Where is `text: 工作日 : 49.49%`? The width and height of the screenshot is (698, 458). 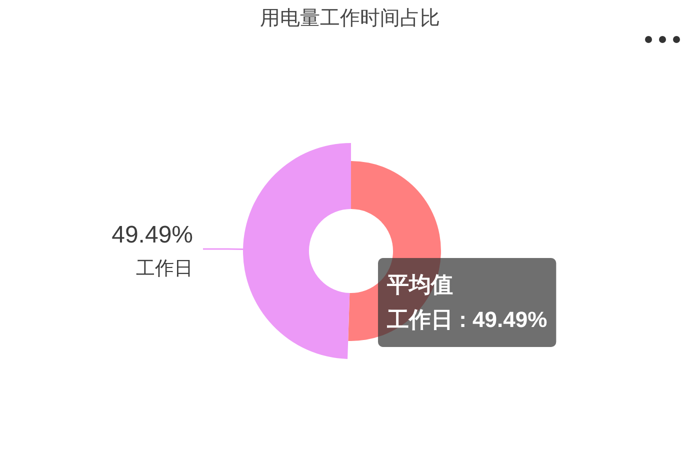
text: 工作日 : 49.49% is located at coordinates (467, 319).